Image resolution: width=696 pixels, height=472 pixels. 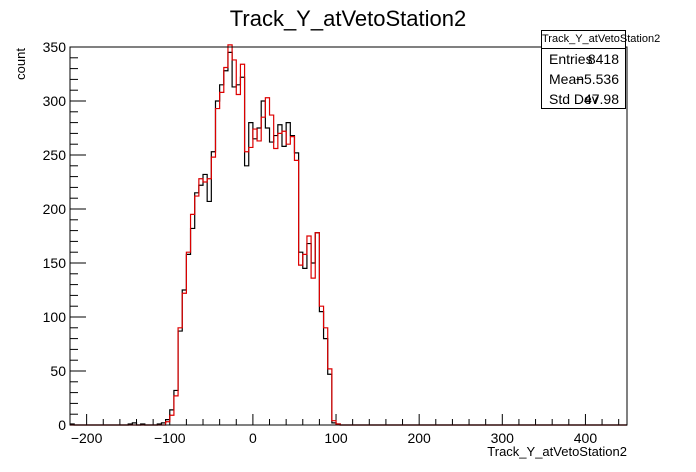 What do you see at coordinates (419, 438) in the screenshot?
I see `x-tick-label: 200` at bounding box center [419, 438].